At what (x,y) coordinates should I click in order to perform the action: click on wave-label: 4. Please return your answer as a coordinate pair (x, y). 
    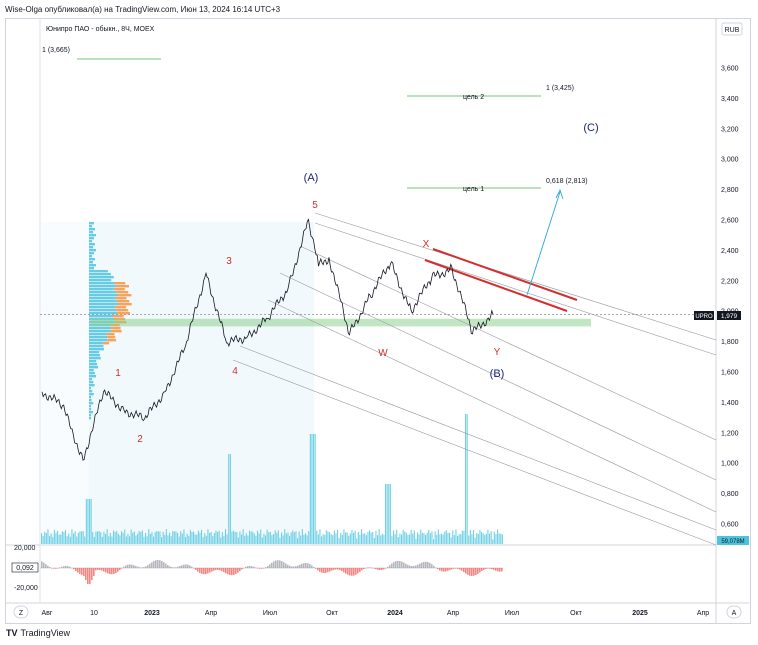
    Looking at the image, I should click on (235, 371).